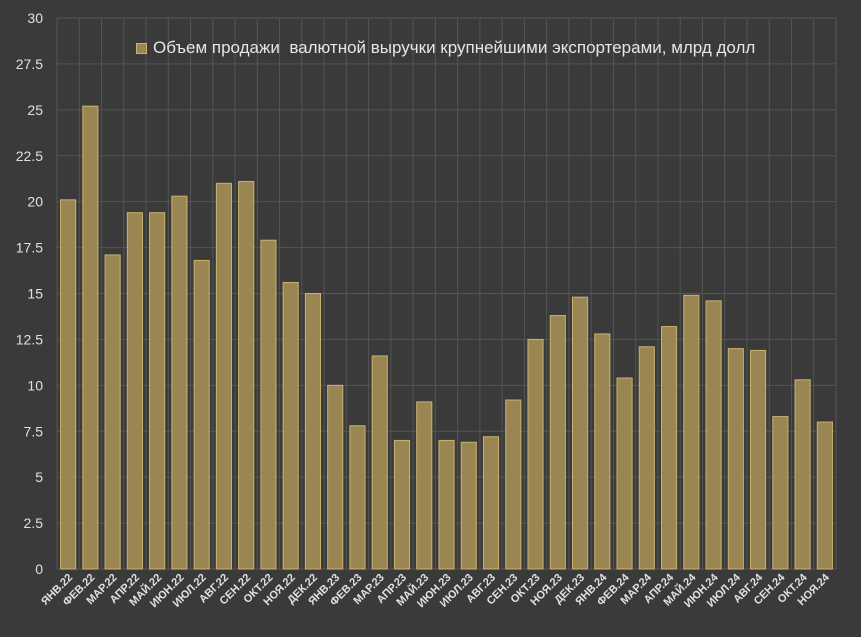  What do you see at coordinates (35, 18) in the screenshot?
I see `y-tick-label: 30` at bounding box center [35, 18].